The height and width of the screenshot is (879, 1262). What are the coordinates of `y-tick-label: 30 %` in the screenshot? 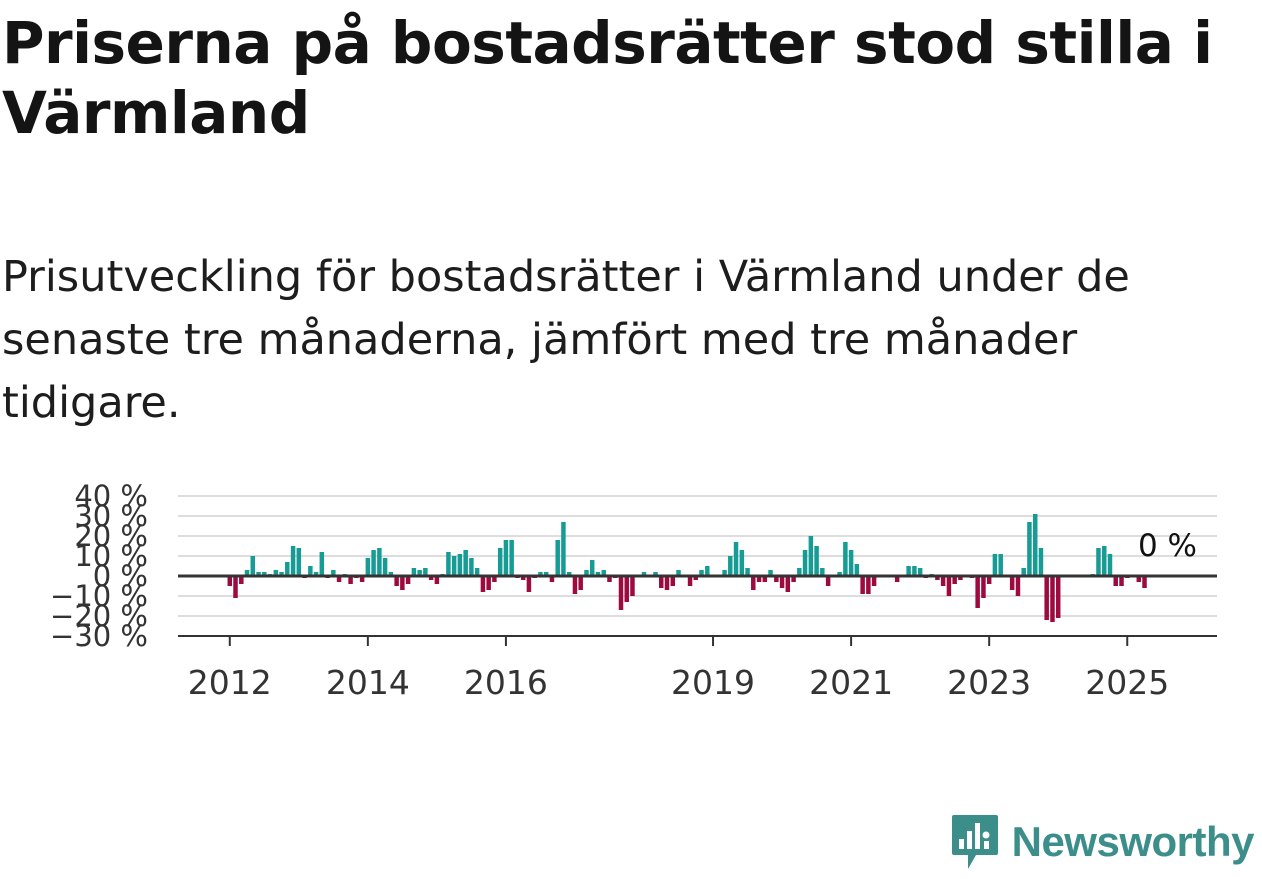 It's located at (111, 516).